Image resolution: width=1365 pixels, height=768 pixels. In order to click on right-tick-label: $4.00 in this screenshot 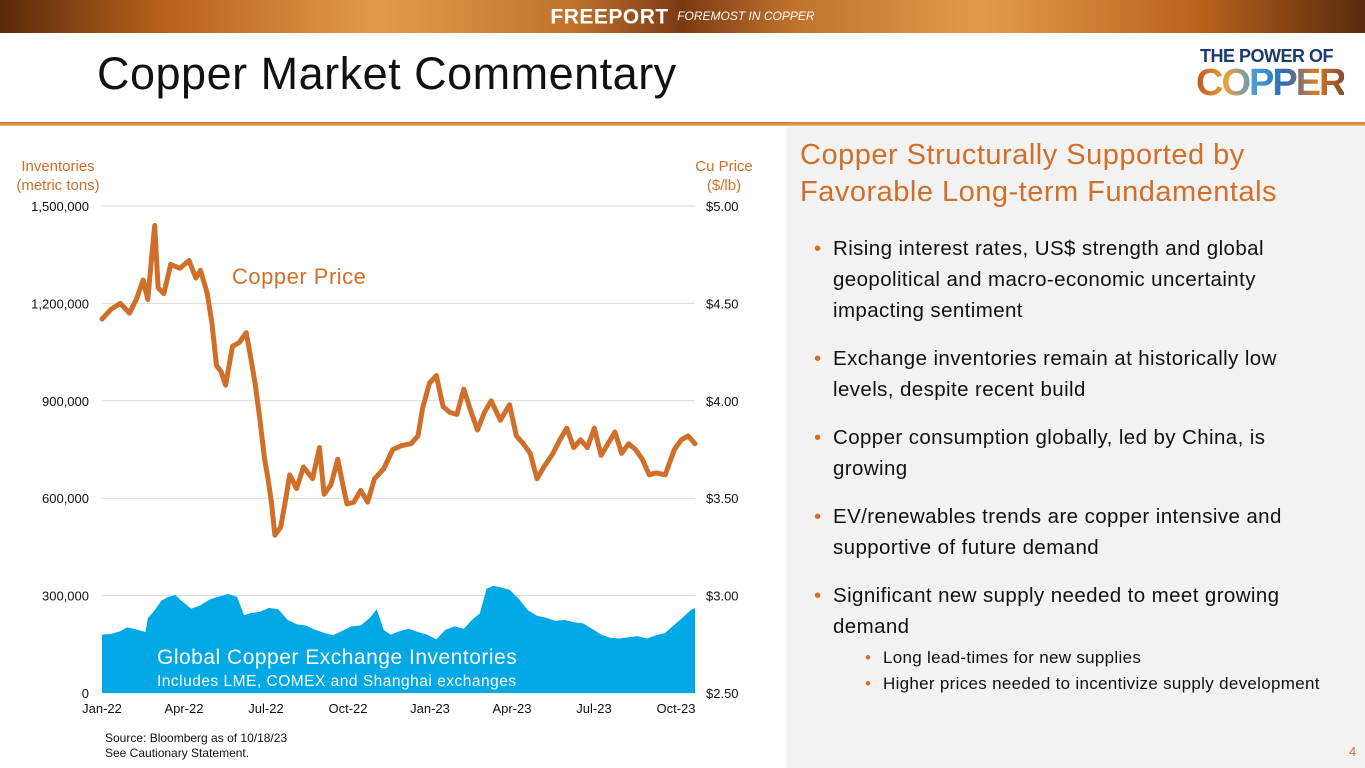, I will do `click(722, 401)`.